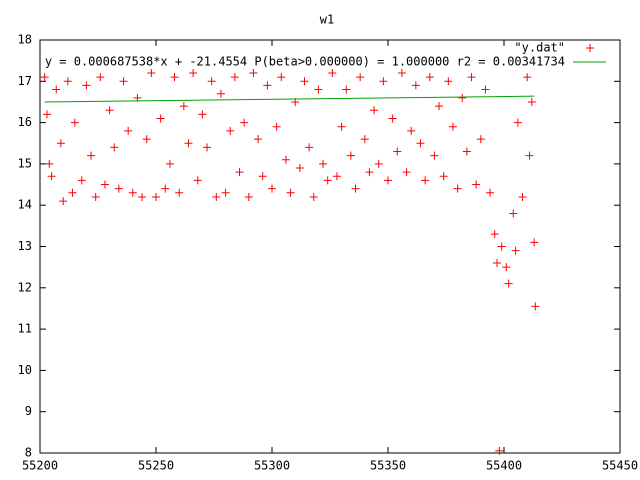 Image resolution: width=640 pixels, height=480 pixels. What do you see at coordinates (590, 48) in the screenshot?
I see `legend-marker` at bounding box center [590, 48].